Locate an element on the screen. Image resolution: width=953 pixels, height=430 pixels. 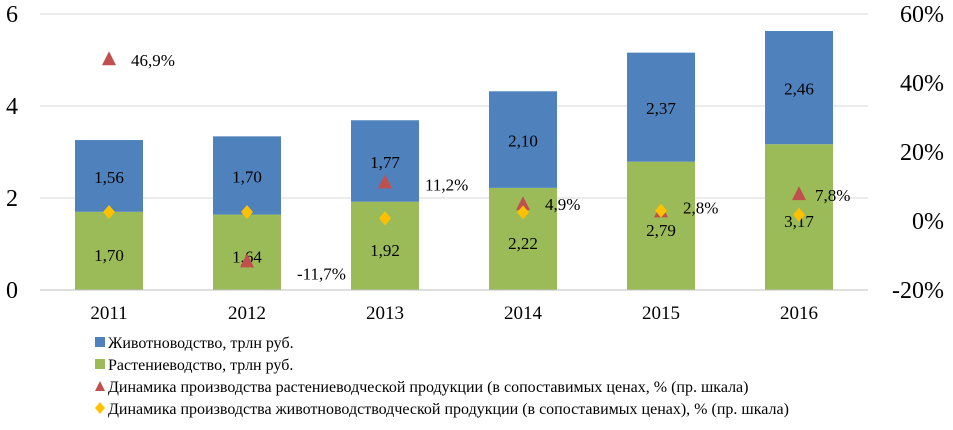
right-axis: -20% 0% 20% 40% 60% is located at coordinates (918, 153).